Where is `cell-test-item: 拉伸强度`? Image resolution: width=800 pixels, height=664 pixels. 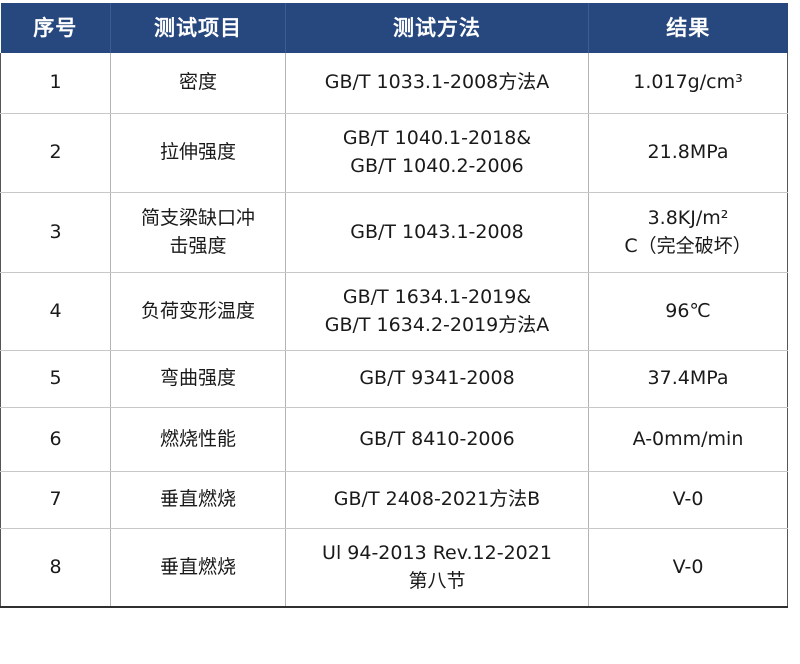 cell-test-item: 拉伸强度 is located at coordinates (198, 153).